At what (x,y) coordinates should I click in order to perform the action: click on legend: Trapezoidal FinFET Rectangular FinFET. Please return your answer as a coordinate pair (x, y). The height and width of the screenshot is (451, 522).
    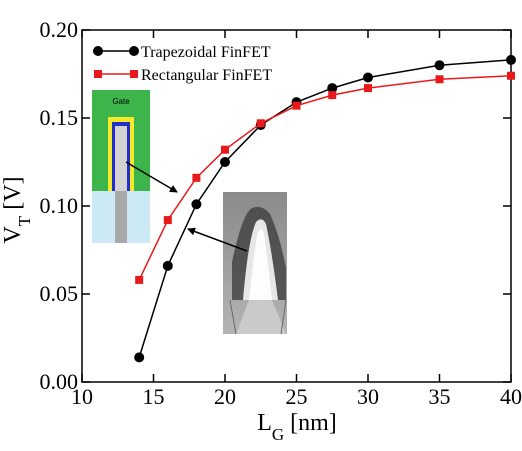
    Looking at the image, I should click on (182, 64).